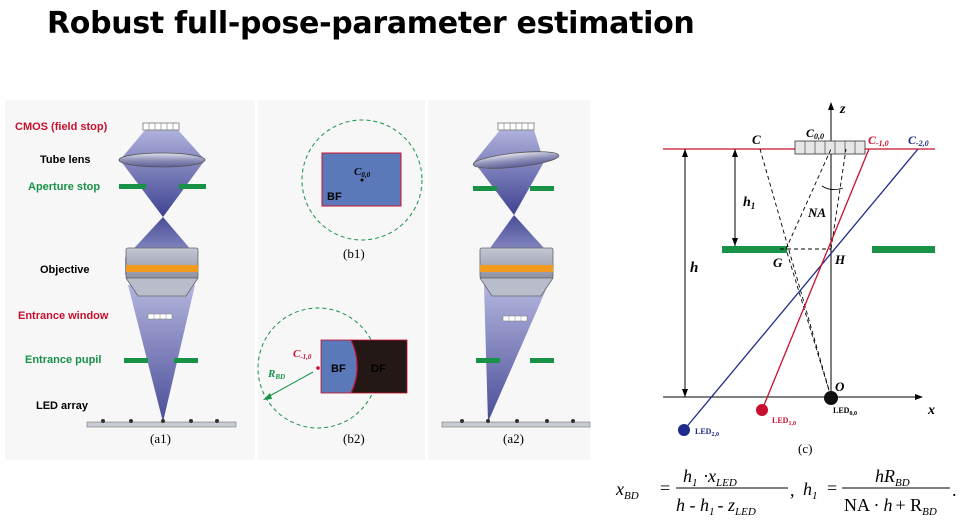 The height and width of the screenshot is (521, 960). What do you see at coordinates (918, 140) in the screenshot?
I see `cm2-label: C-2,0` at bounding box center [918, 140].